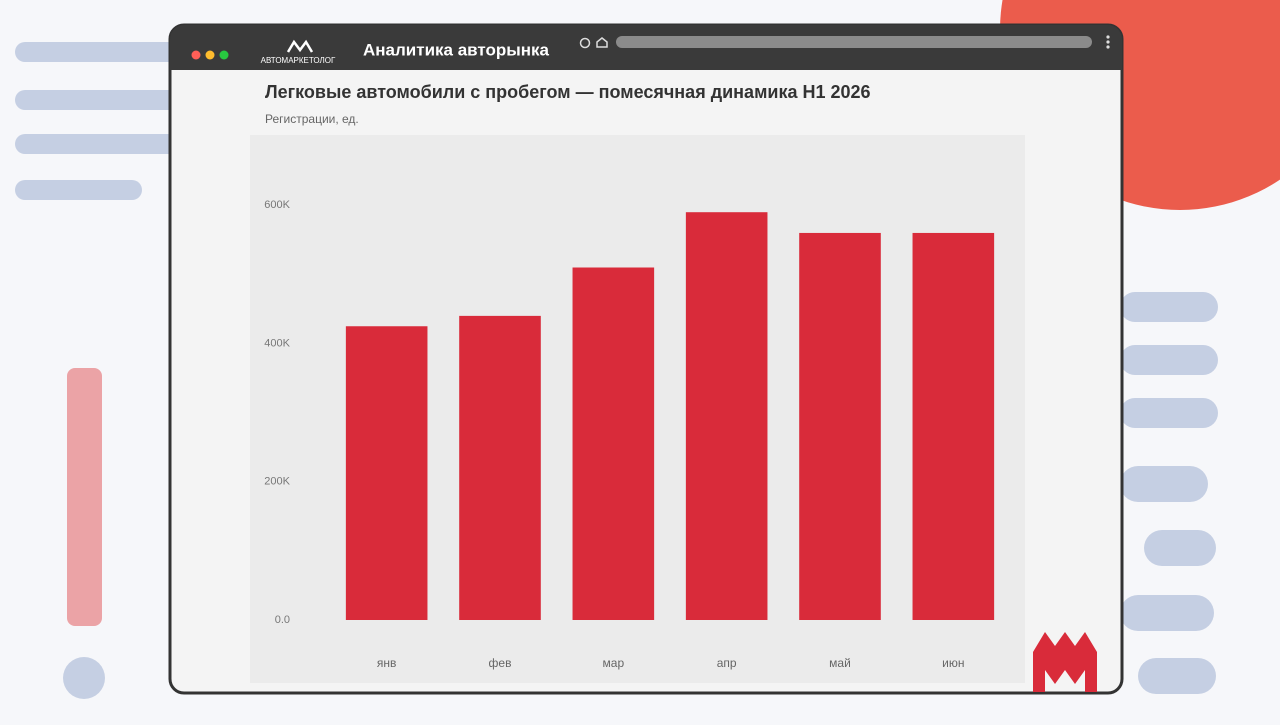 This screenshot has width=1280, height=725. Describe the element at coordinates (312, 119) in the screenshot. I see `chart-subtitle: Регистрации, ед.` at that location.